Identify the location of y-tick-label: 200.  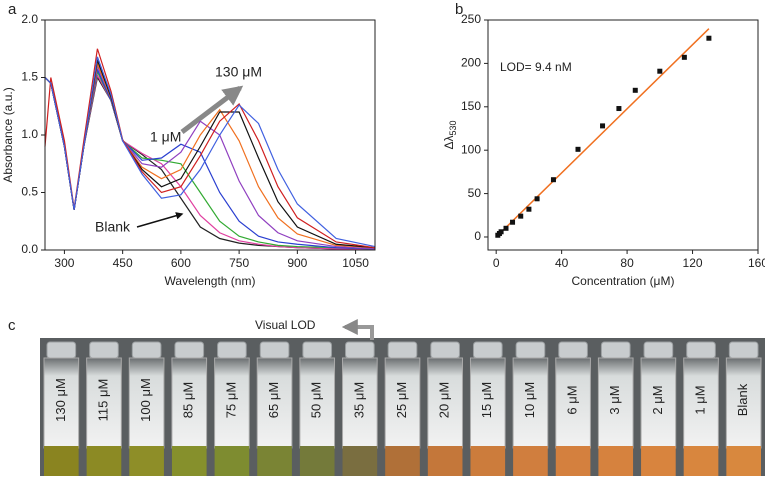
(471, 63).